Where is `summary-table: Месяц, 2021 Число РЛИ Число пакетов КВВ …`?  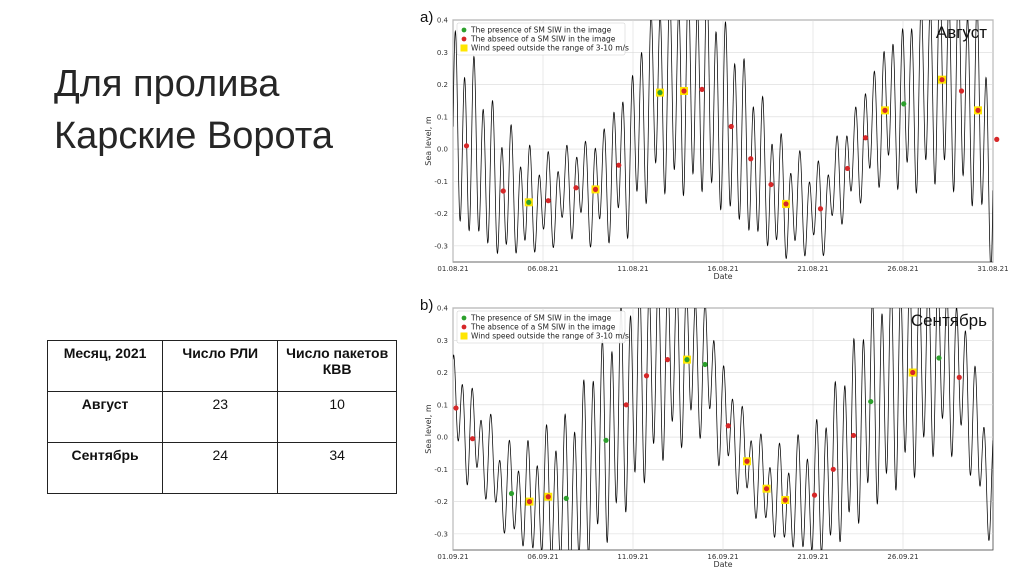
summary-table: Месяц, 2021 Число РЛИ Число пакетов КВВ … is located at coordinates (221, 417).